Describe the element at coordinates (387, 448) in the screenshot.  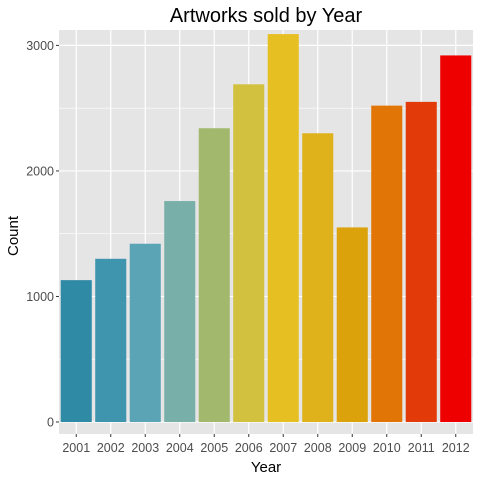
I see `x-tick-label: 2010` at that location.